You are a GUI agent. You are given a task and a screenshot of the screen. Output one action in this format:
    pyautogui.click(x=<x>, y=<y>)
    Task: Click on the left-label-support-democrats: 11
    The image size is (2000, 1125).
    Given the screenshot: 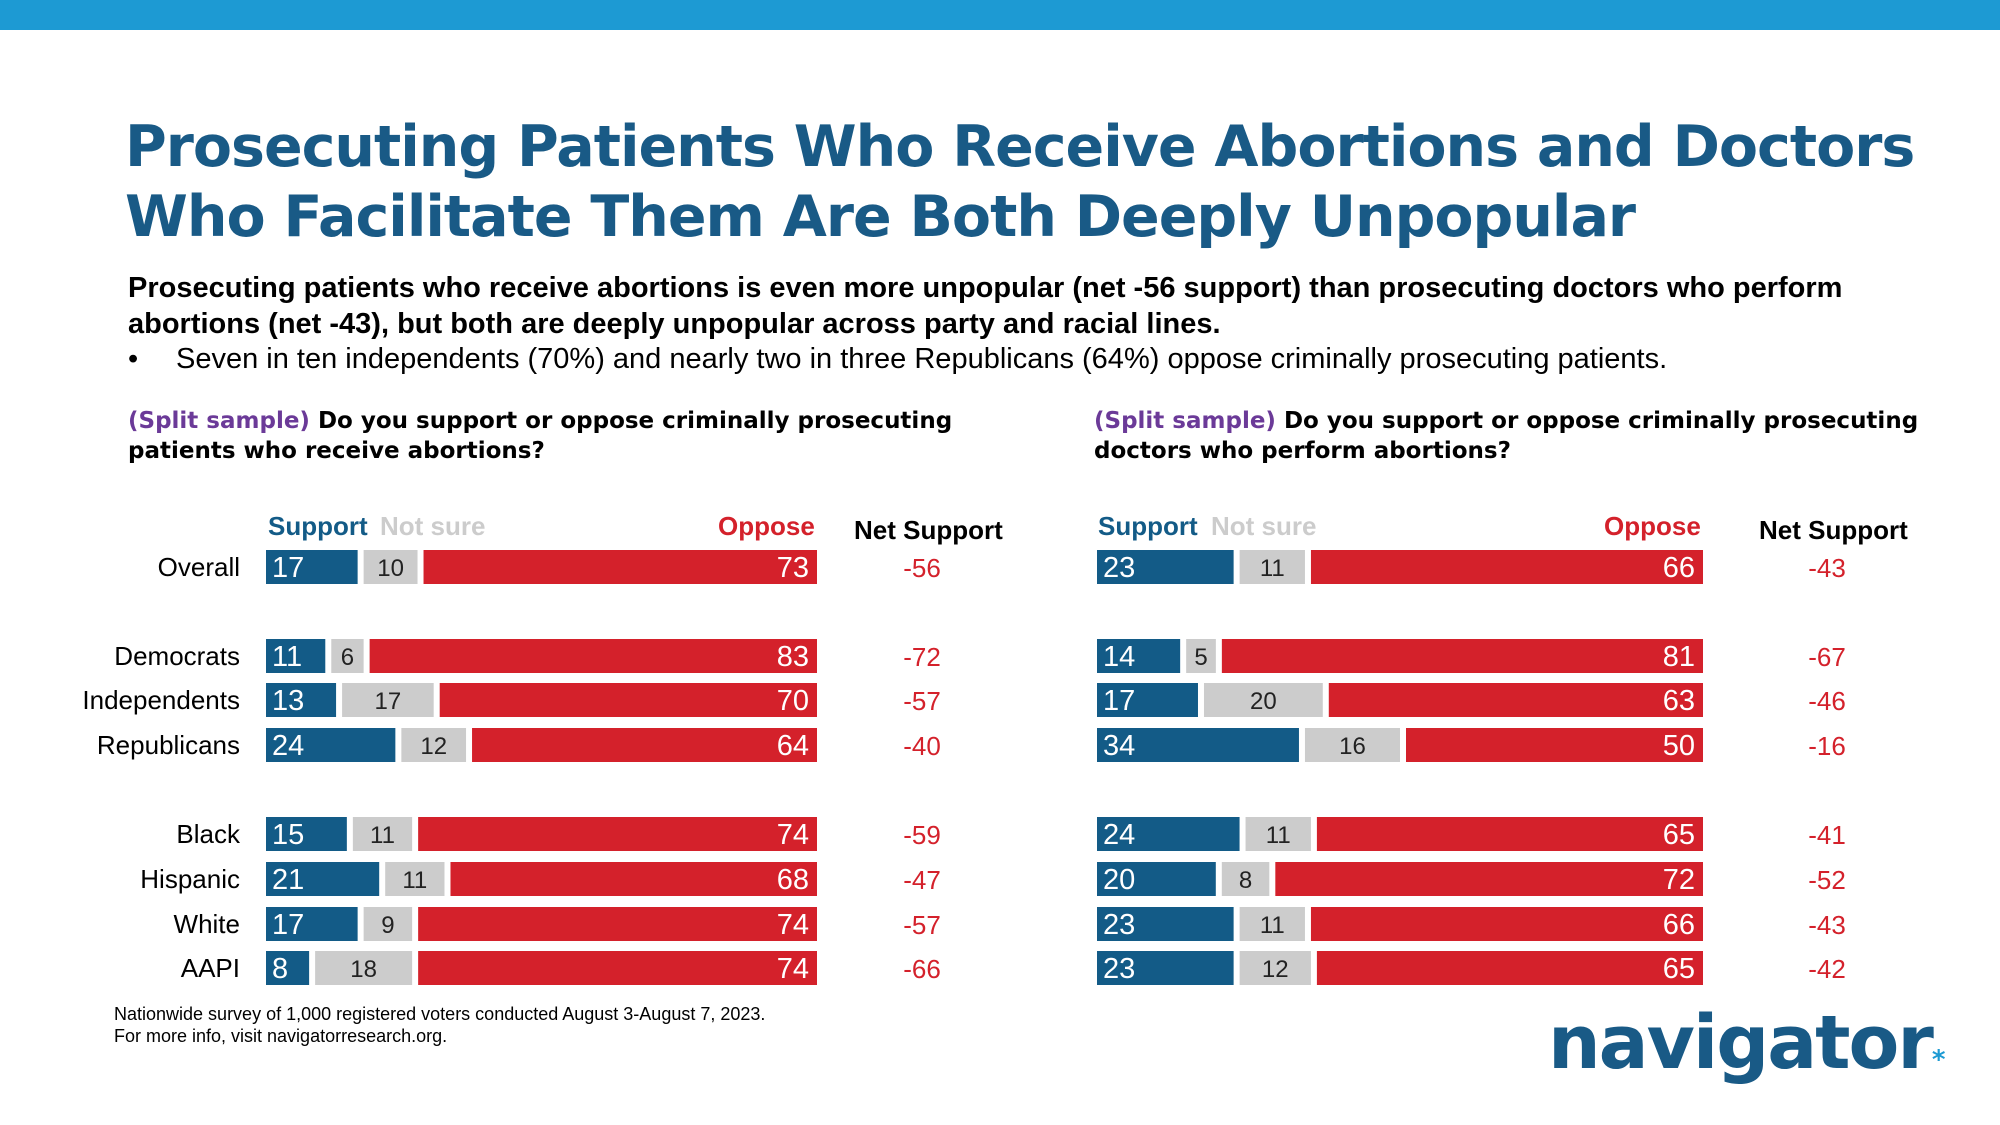 What is the action you would take?
    pyautogui.click(x=287, y=657)
    